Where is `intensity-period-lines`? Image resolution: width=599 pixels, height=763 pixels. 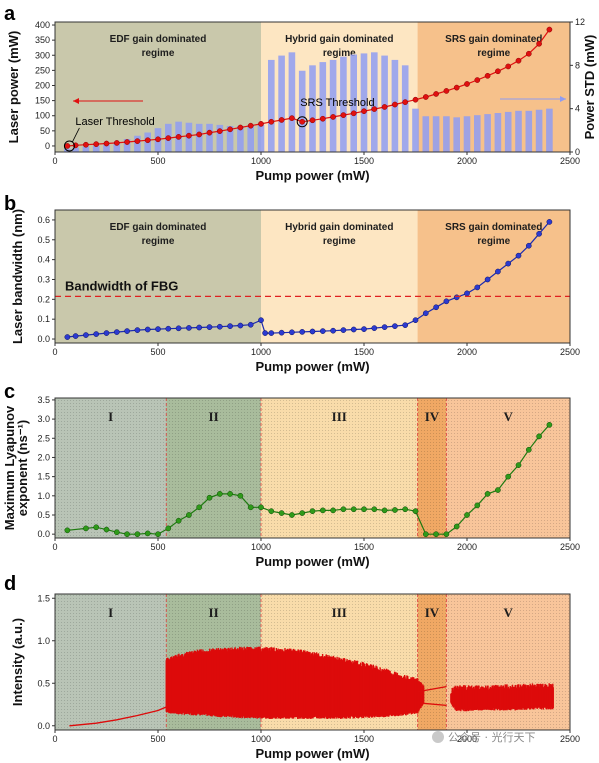 intensity-period-lines is located at coordinates (432, 696).